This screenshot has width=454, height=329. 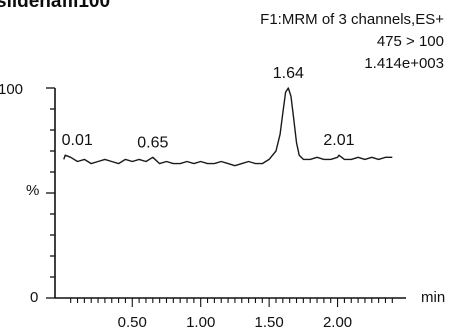 I want to click on peak-label-2-01: 2.01, so click(x=338, y=140).